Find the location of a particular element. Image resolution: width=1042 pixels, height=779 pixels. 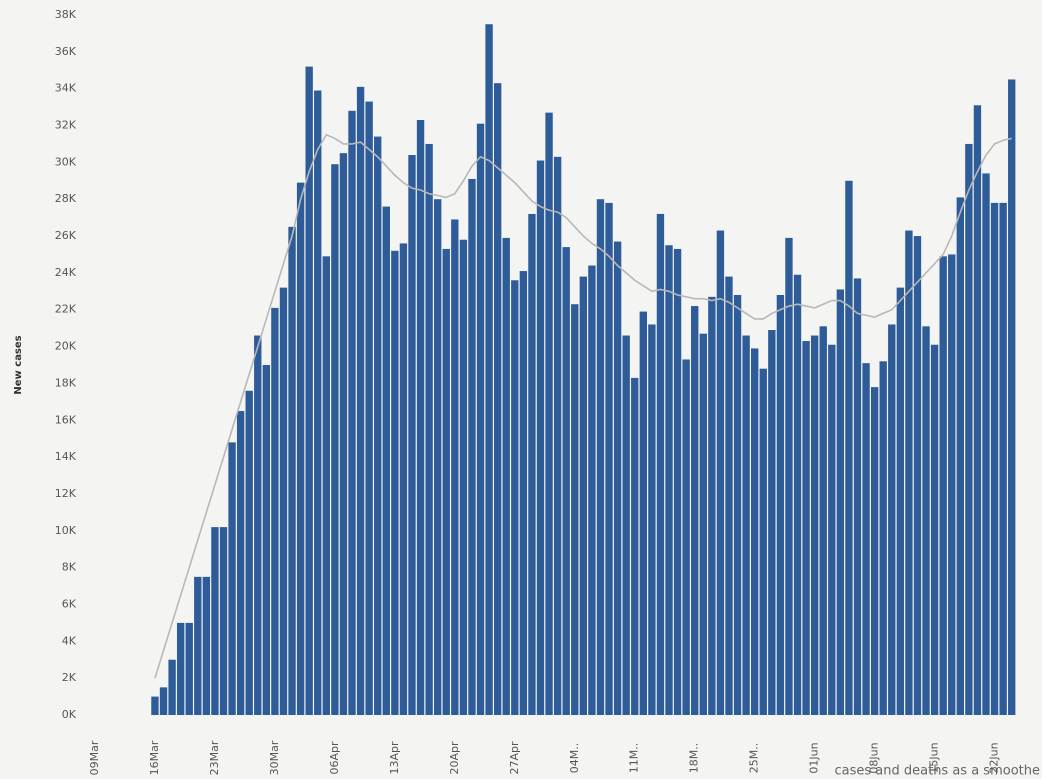

x-tick-label: 23Mar is located at coordinates (214, 757).